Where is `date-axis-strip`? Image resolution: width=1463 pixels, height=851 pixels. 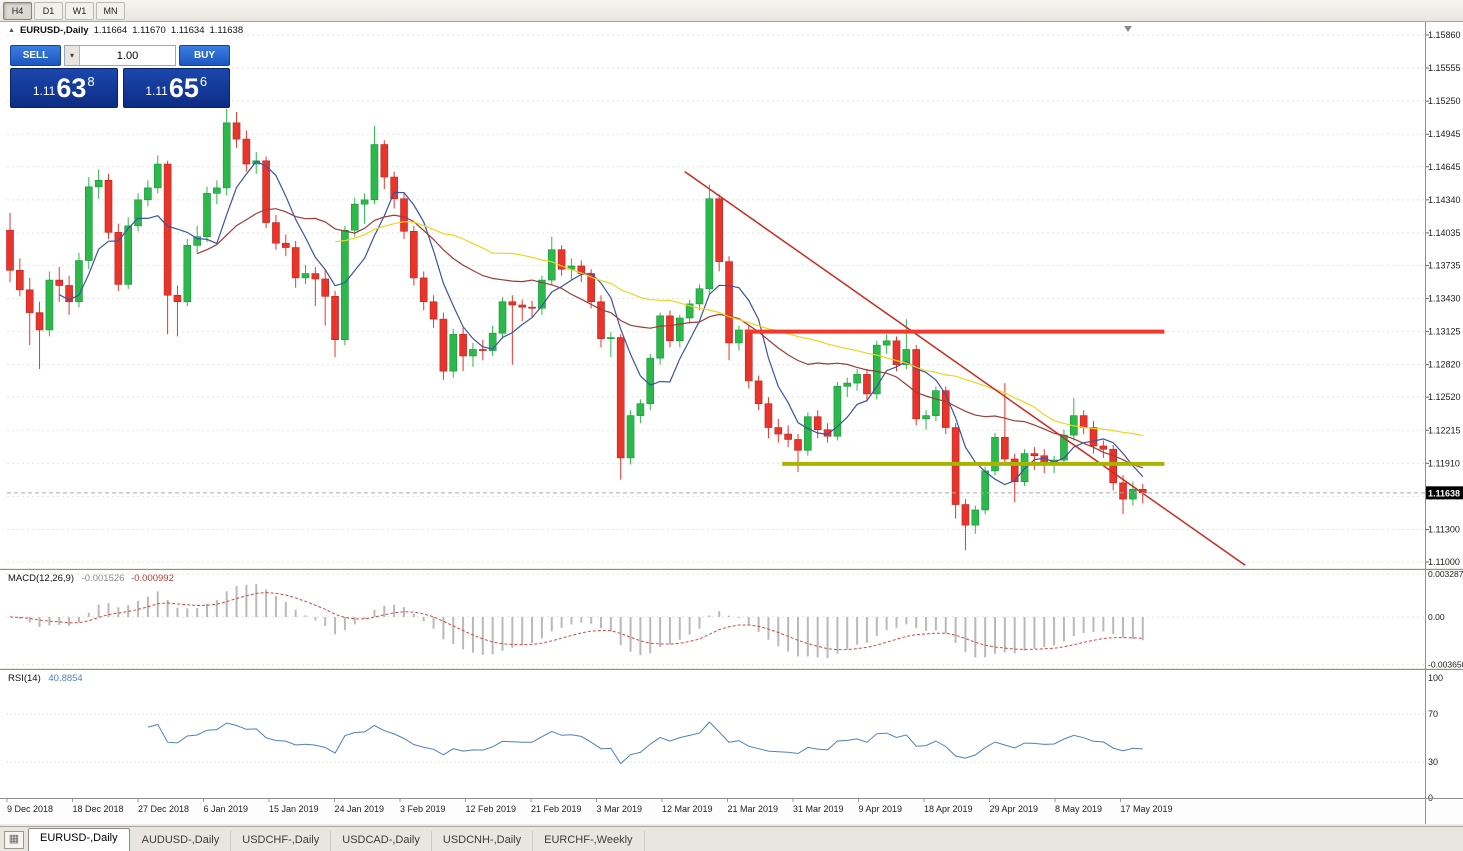
date-axis-strip is located at coordinates (731, 811).